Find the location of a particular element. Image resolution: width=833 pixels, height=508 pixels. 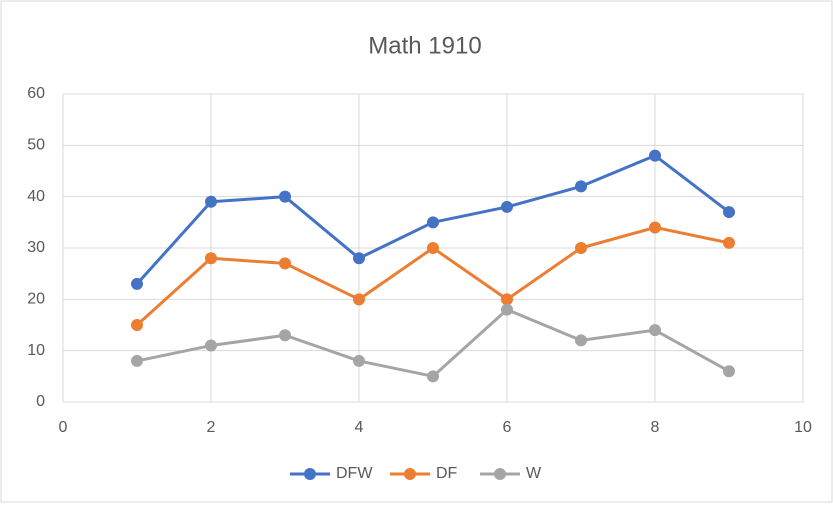

legend-label: W is located at coordinates (534, 473).